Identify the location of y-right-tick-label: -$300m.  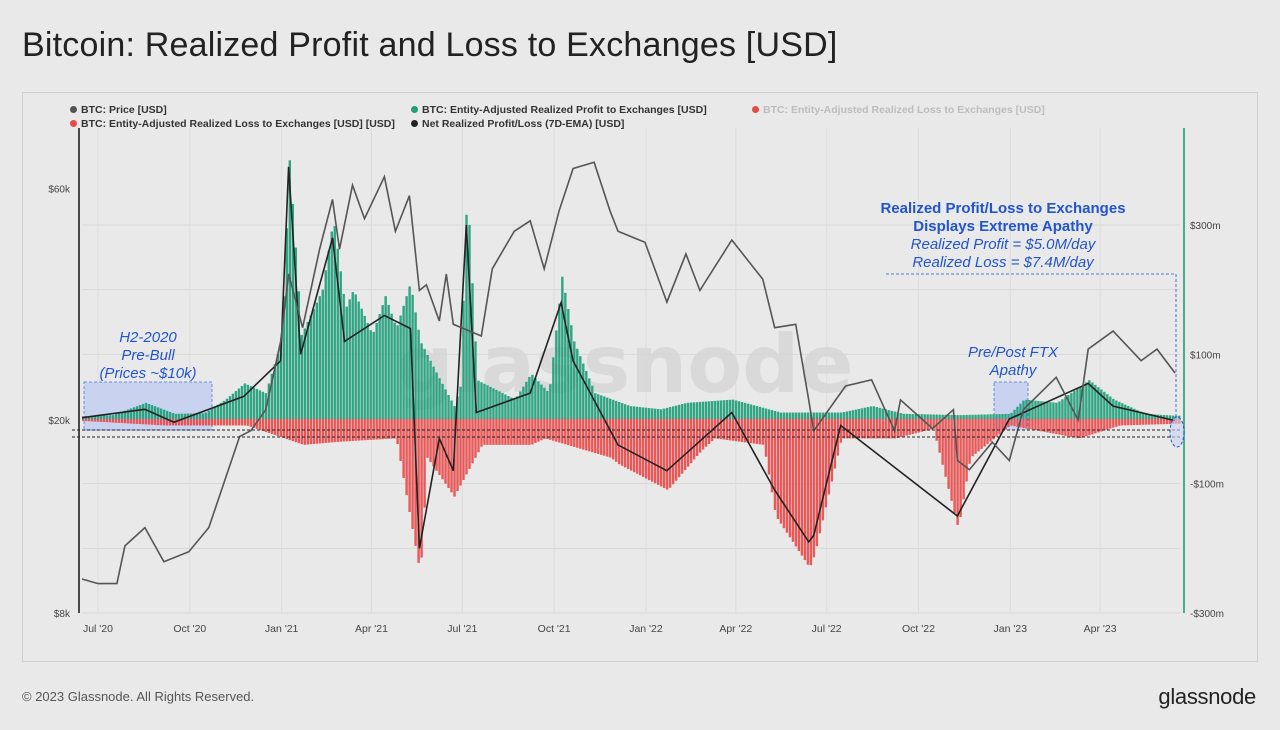
(1207, 614).